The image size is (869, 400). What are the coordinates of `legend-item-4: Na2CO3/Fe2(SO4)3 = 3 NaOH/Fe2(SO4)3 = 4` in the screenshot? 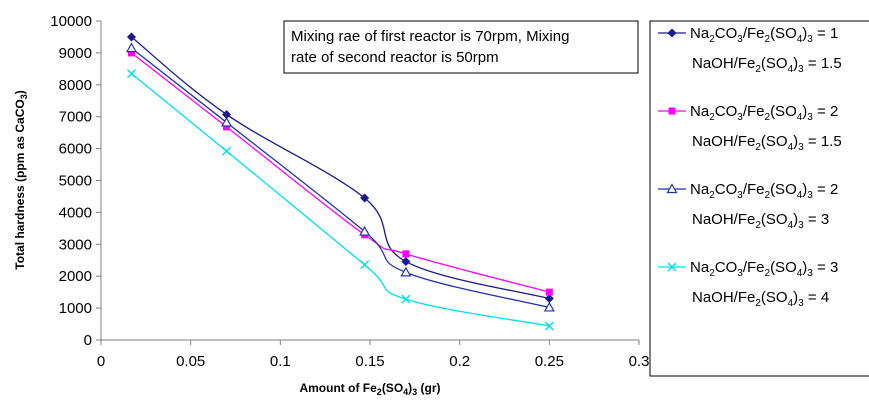 It's located at (748, 284).